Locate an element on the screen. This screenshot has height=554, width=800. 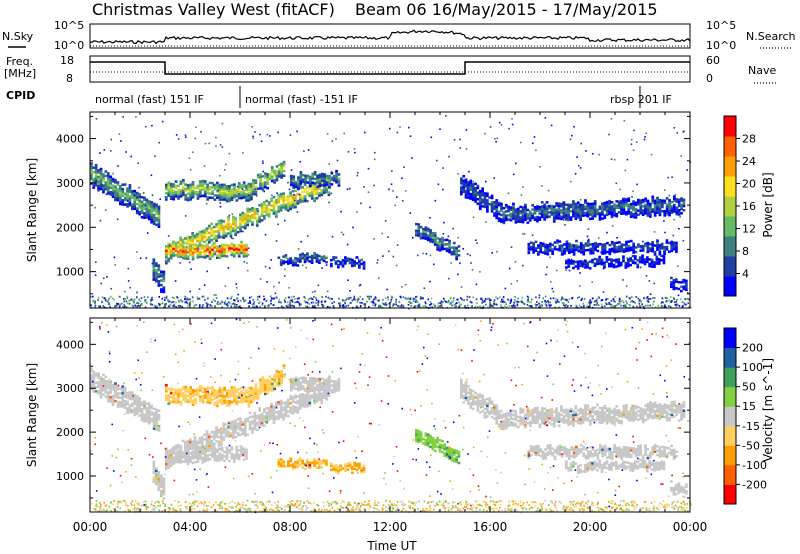
nsearch-label: N.Search is located at coordinates (771, 36).